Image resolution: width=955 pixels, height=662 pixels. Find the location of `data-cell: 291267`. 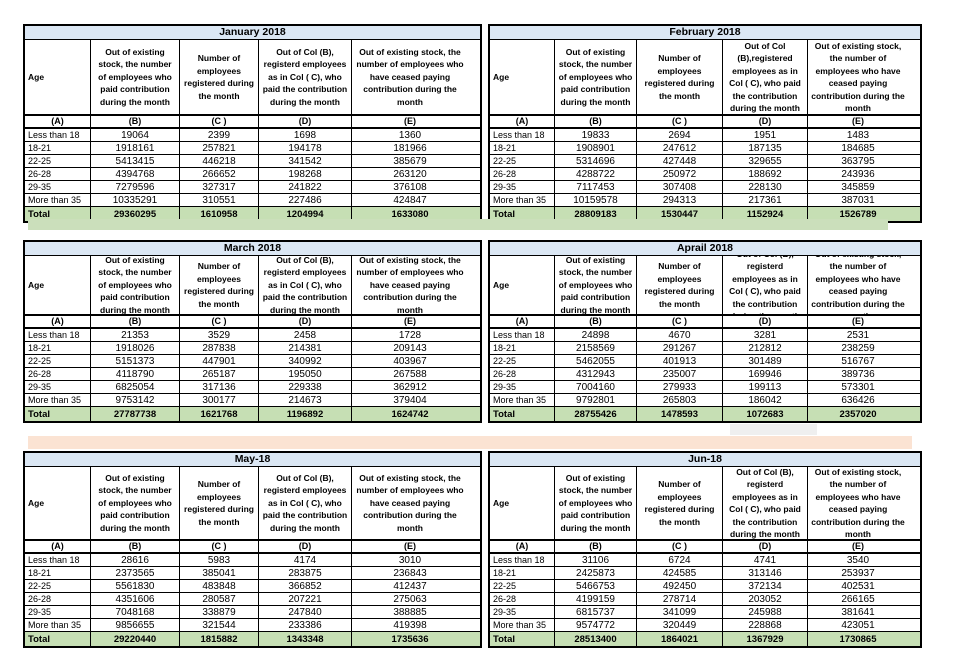

data-cell: 291267 is located at coordinates (680, 348).